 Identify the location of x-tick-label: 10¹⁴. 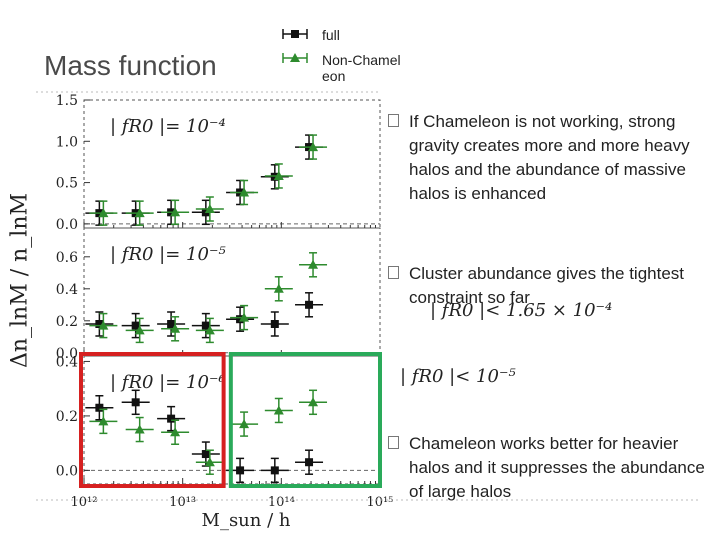
(281, 502).